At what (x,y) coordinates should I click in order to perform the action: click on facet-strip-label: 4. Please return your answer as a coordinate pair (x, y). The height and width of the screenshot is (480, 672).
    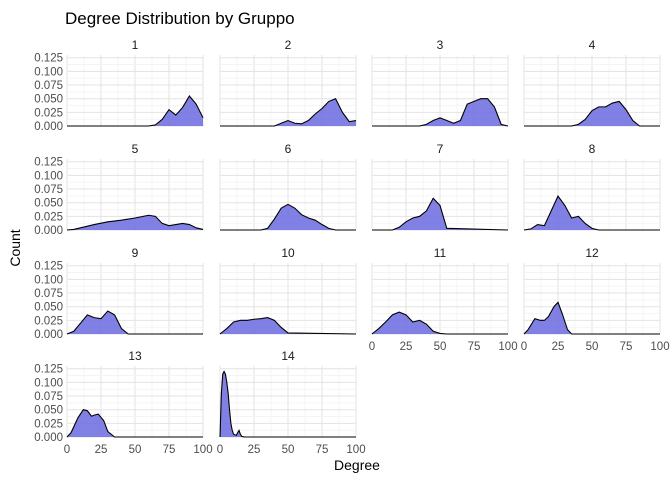
    Looking at the image, I should click on (592, 45).